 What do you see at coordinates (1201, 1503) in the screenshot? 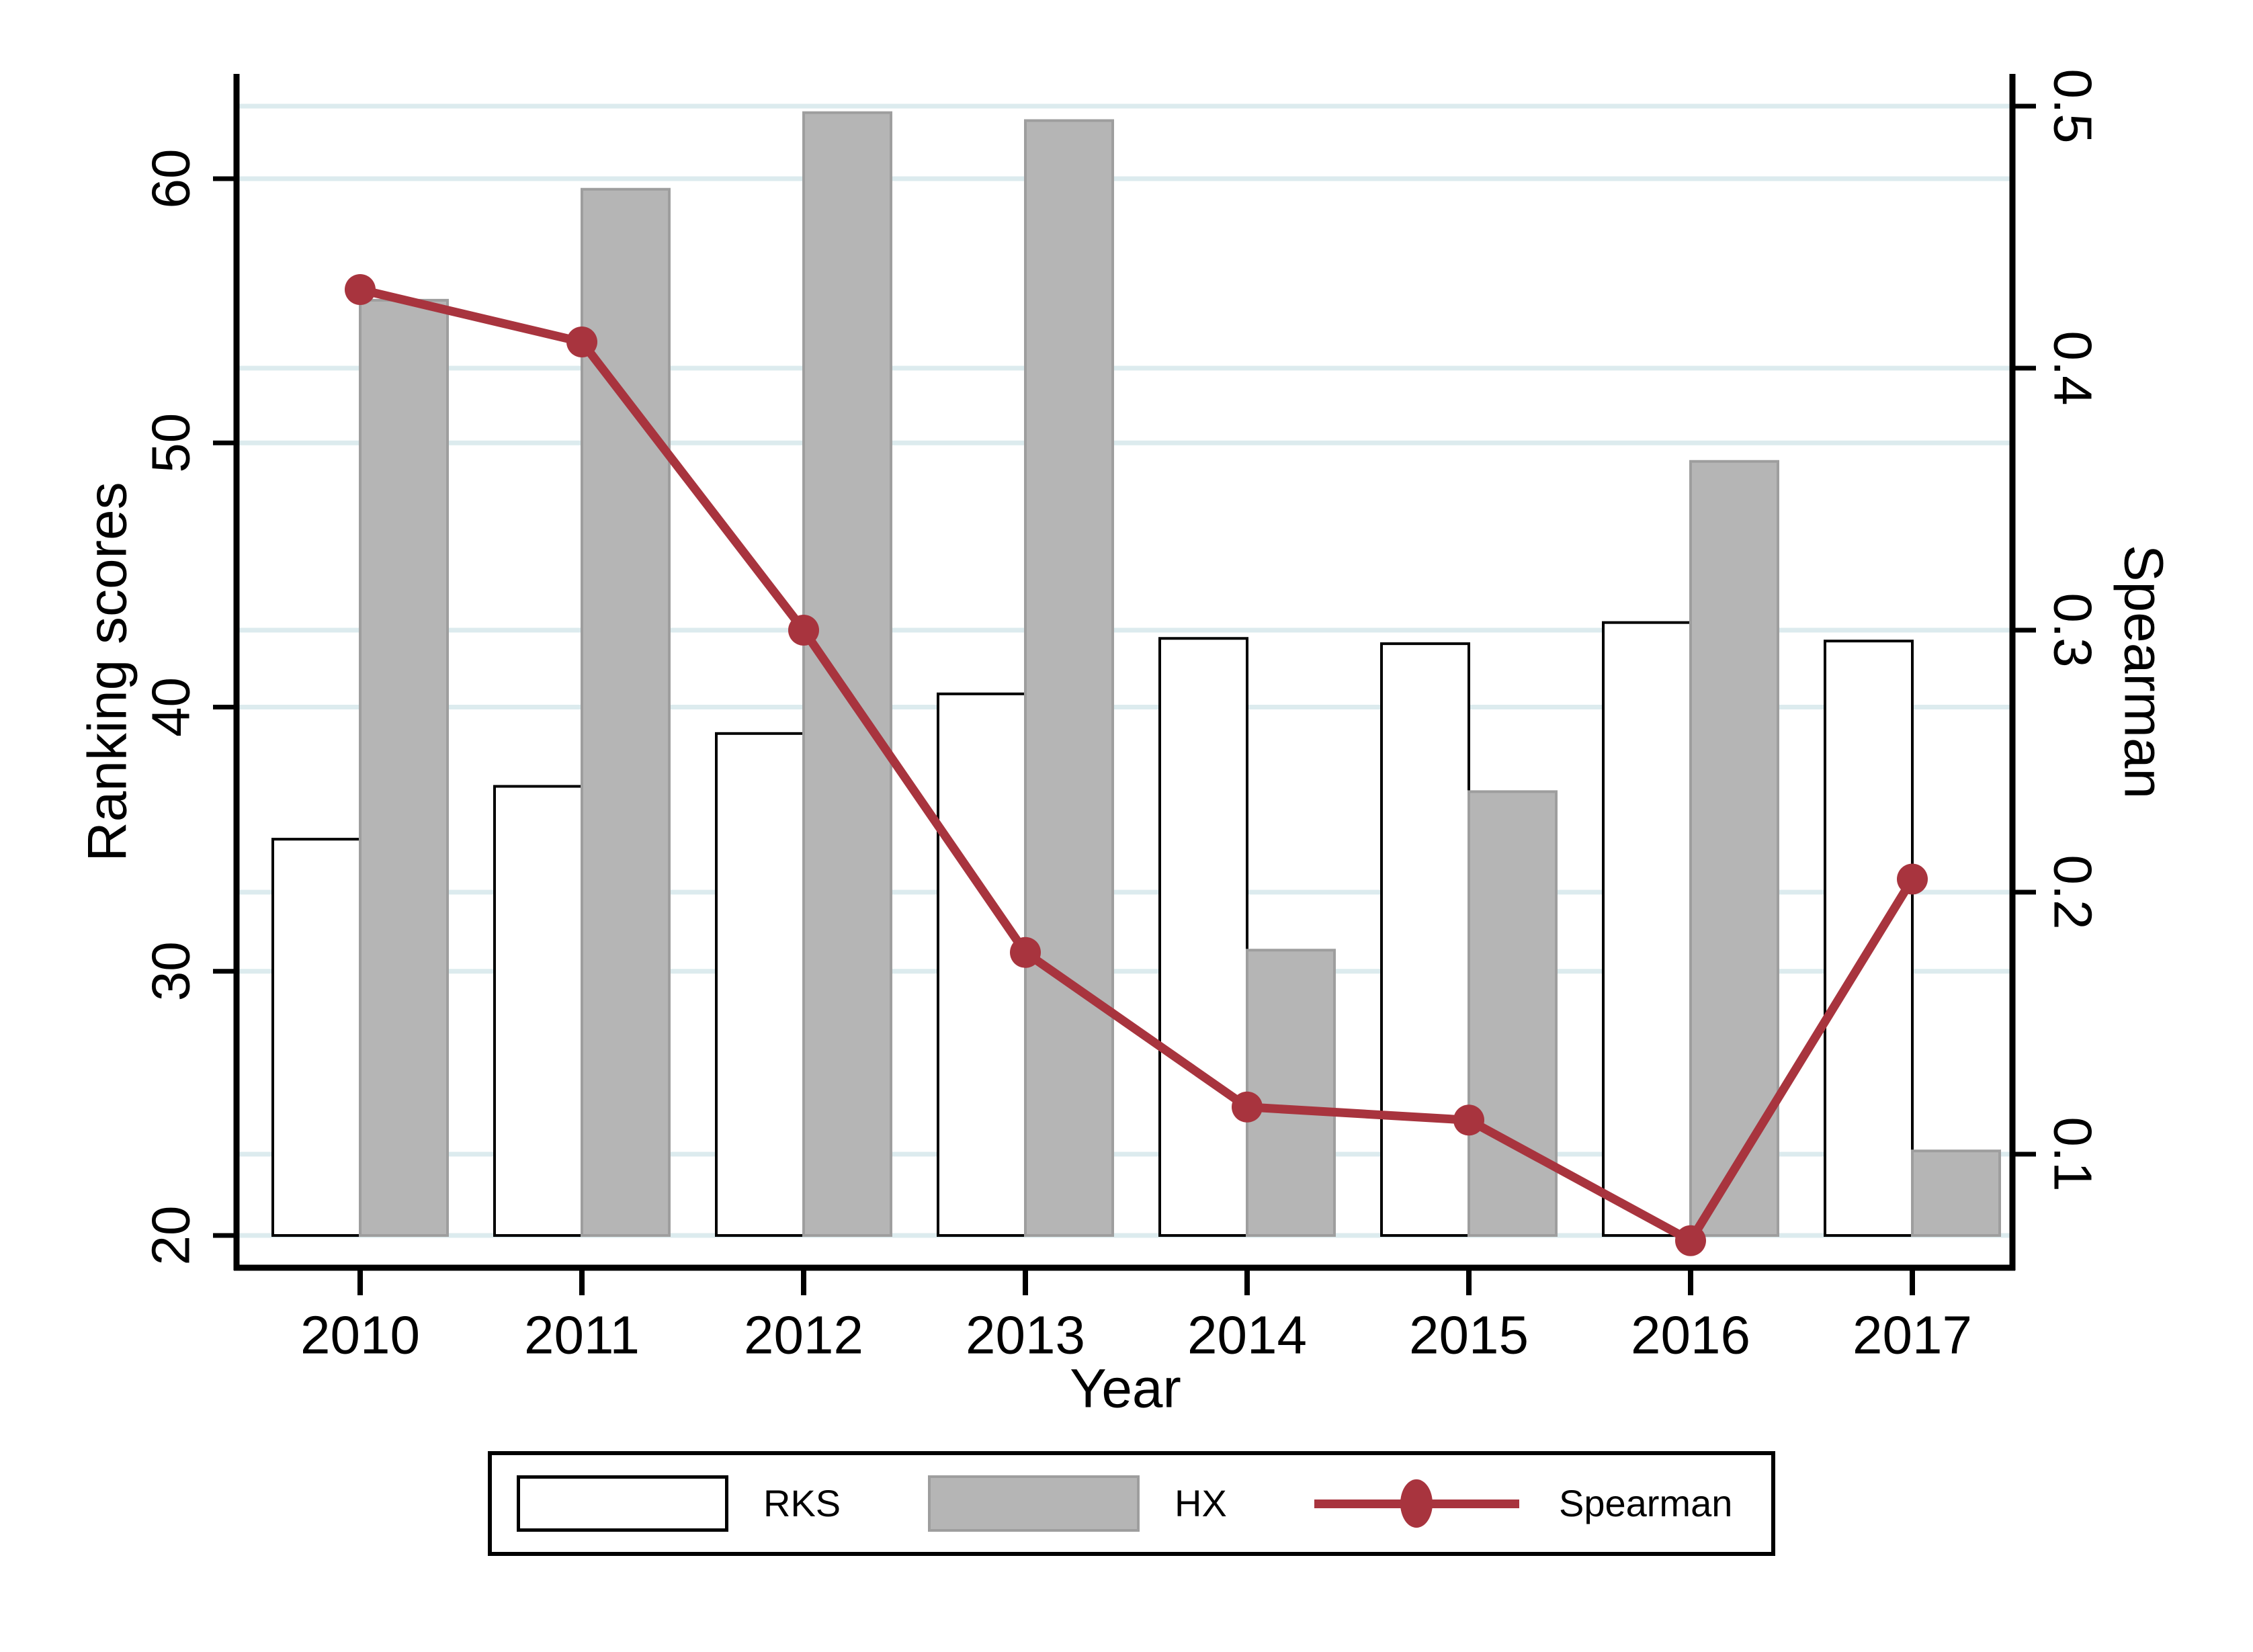
I see `legend-label-hx: HX` at bounding box center [1201, 1503].